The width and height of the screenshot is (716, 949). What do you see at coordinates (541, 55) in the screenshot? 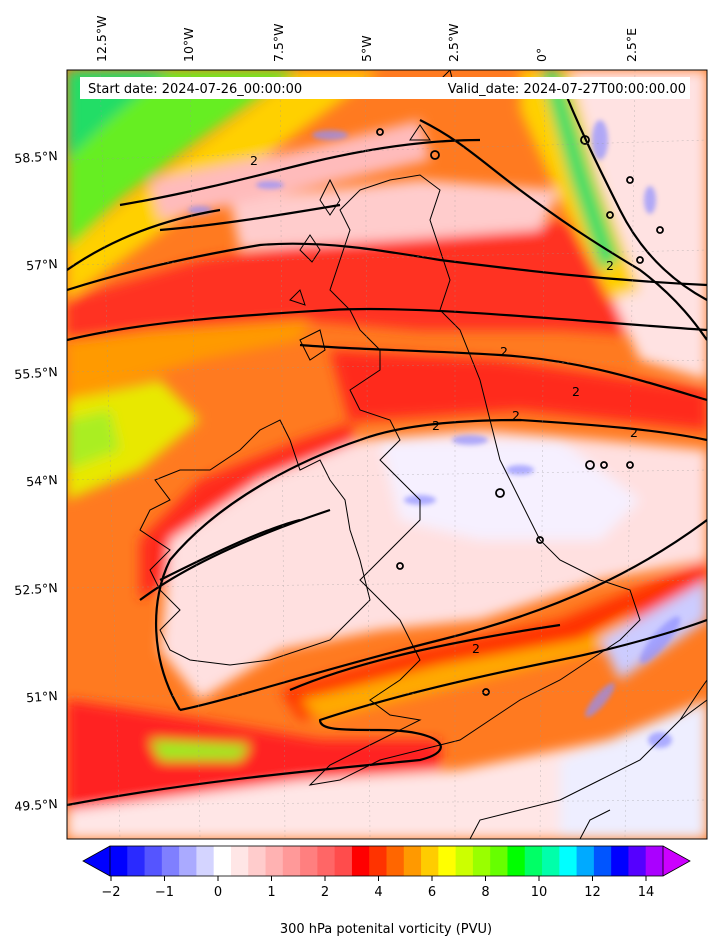
I see `lon-label: 0°` at bounding box center [541, 55].